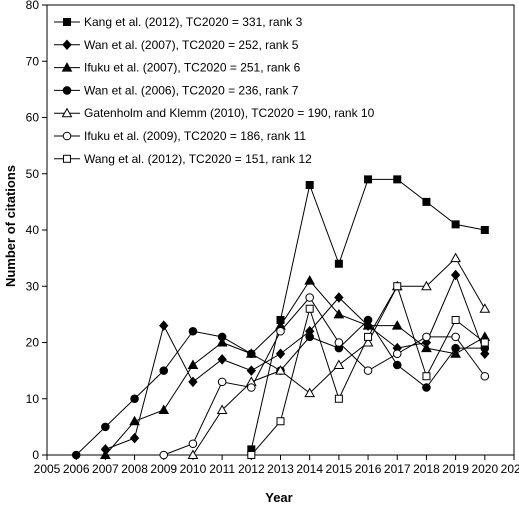 This screenshot has height=506, width=519. What do you see at coordinates (278, 497) in the screenshot?
I see `x-axis-title: Year` at bounding box center [278, 497].